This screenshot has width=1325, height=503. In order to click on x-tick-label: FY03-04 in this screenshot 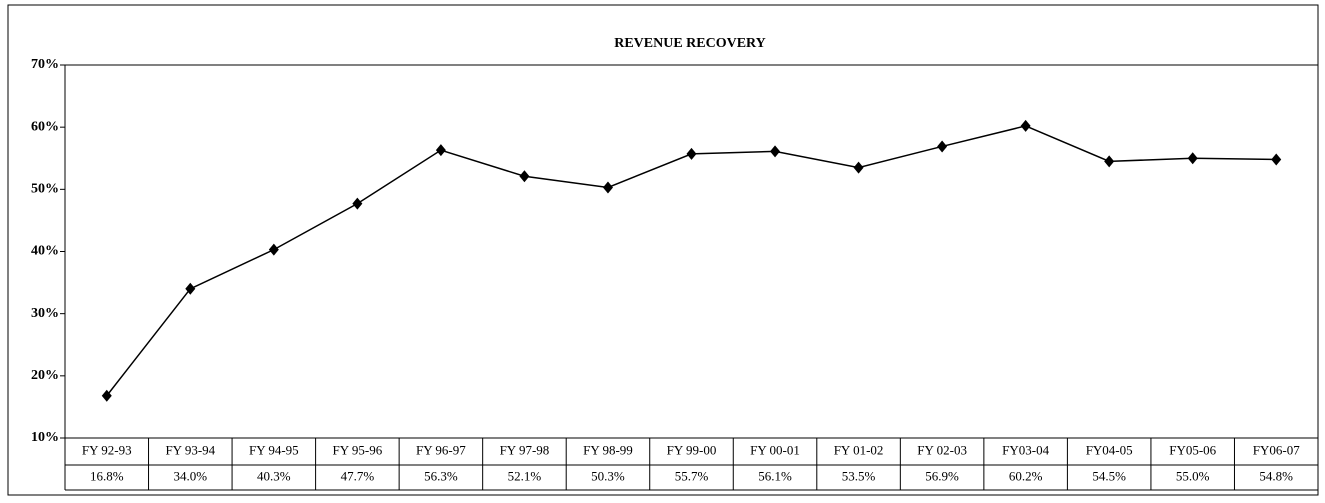, I will do `click(1025, 449)`.